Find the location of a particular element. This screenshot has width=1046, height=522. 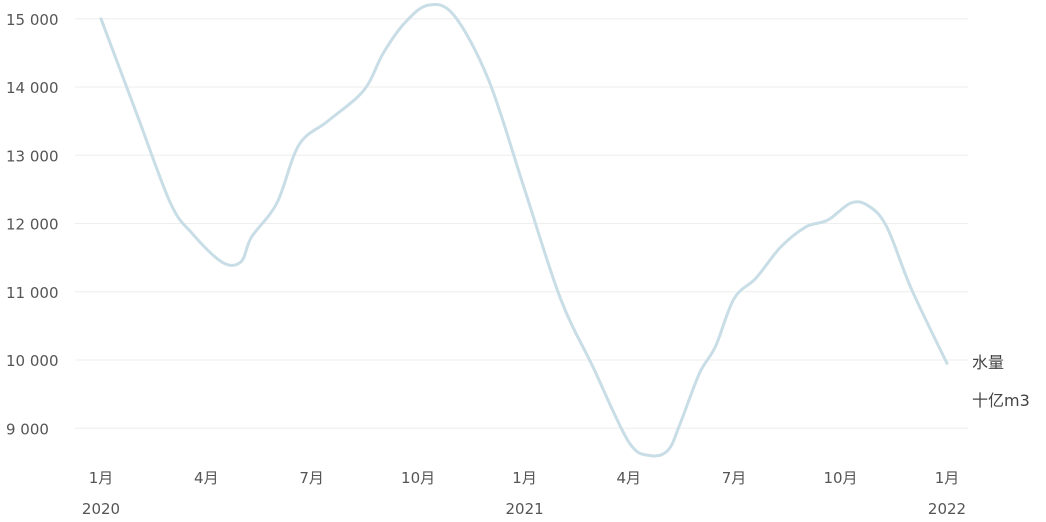

x-axis-tick-labels: 1月 2020 4月 7月 10月 1月 2021 4月 7月 10月 1月 2022 is located at coordinates (524, 493).